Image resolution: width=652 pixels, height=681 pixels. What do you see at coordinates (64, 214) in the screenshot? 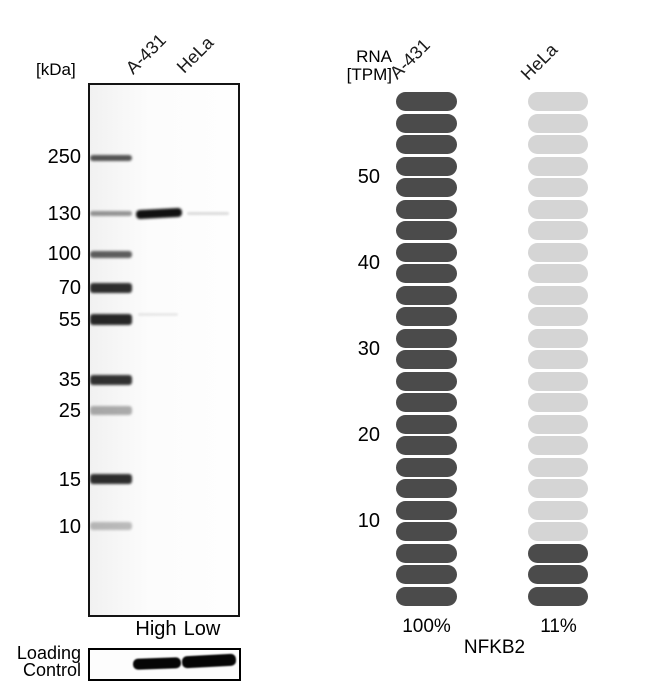
I see `marker-label-130: 130` at bounding box center [64, 214].